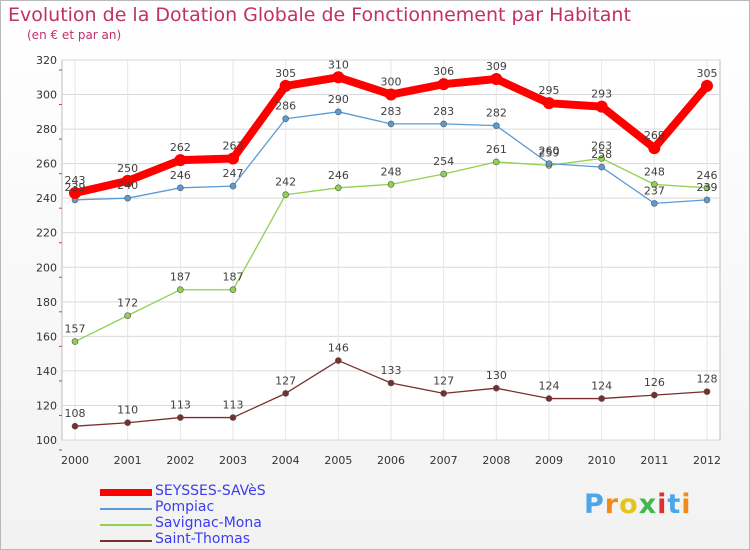 The image size is (750, 550). Describe the element at coordinates (601, 386) in the screenshot. I see `data-label: 124` at that location.